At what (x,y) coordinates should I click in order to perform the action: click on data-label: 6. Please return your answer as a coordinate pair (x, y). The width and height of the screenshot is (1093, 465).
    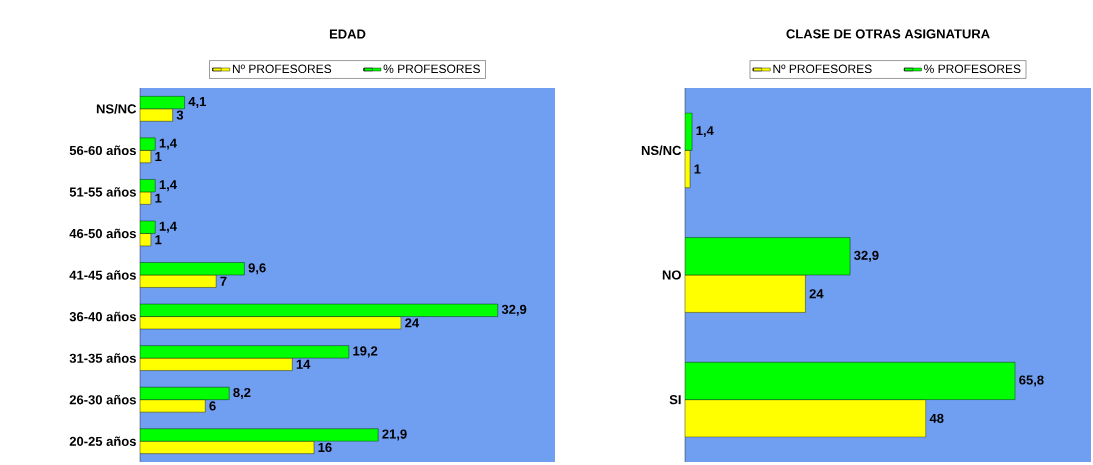
    Looking at the image, I should click on (212, 406).